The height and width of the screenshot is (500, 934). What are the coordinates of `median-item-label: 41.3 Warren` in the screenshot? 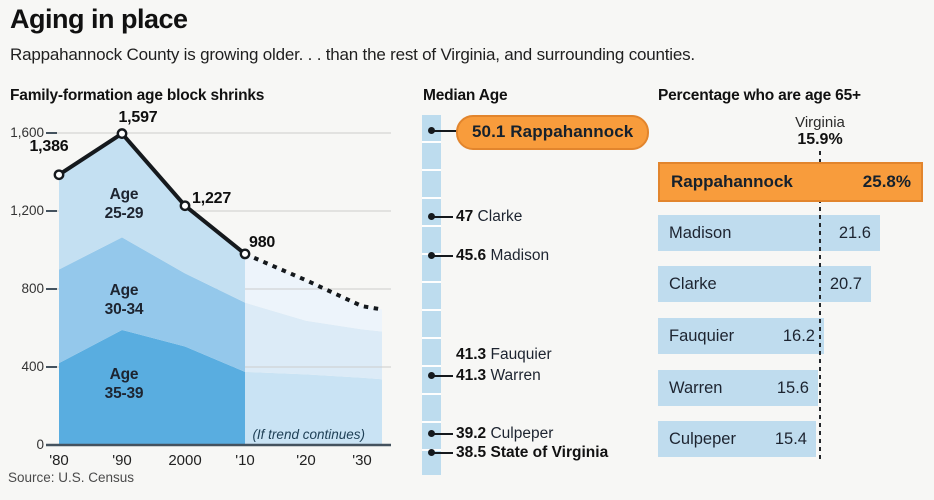 It's located at (498, 375).